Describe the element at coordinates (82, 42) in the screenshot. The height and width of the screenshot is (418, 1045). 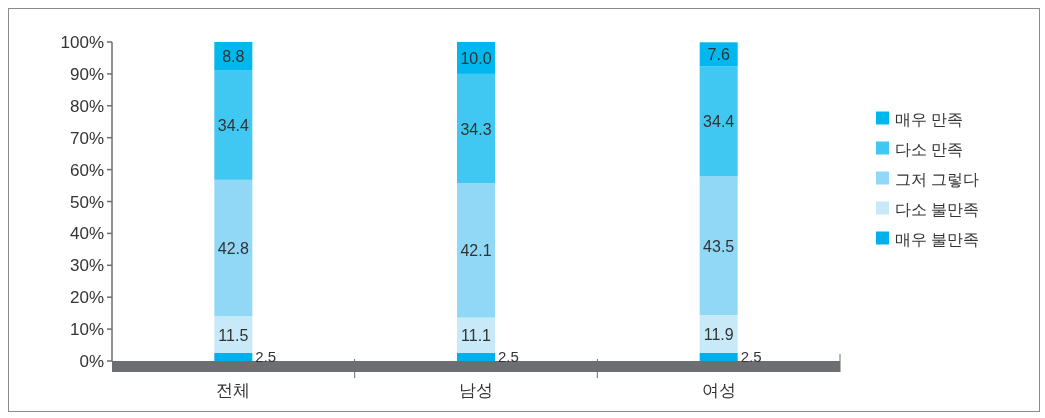
I see `y-tick-label: 100%` at that location.